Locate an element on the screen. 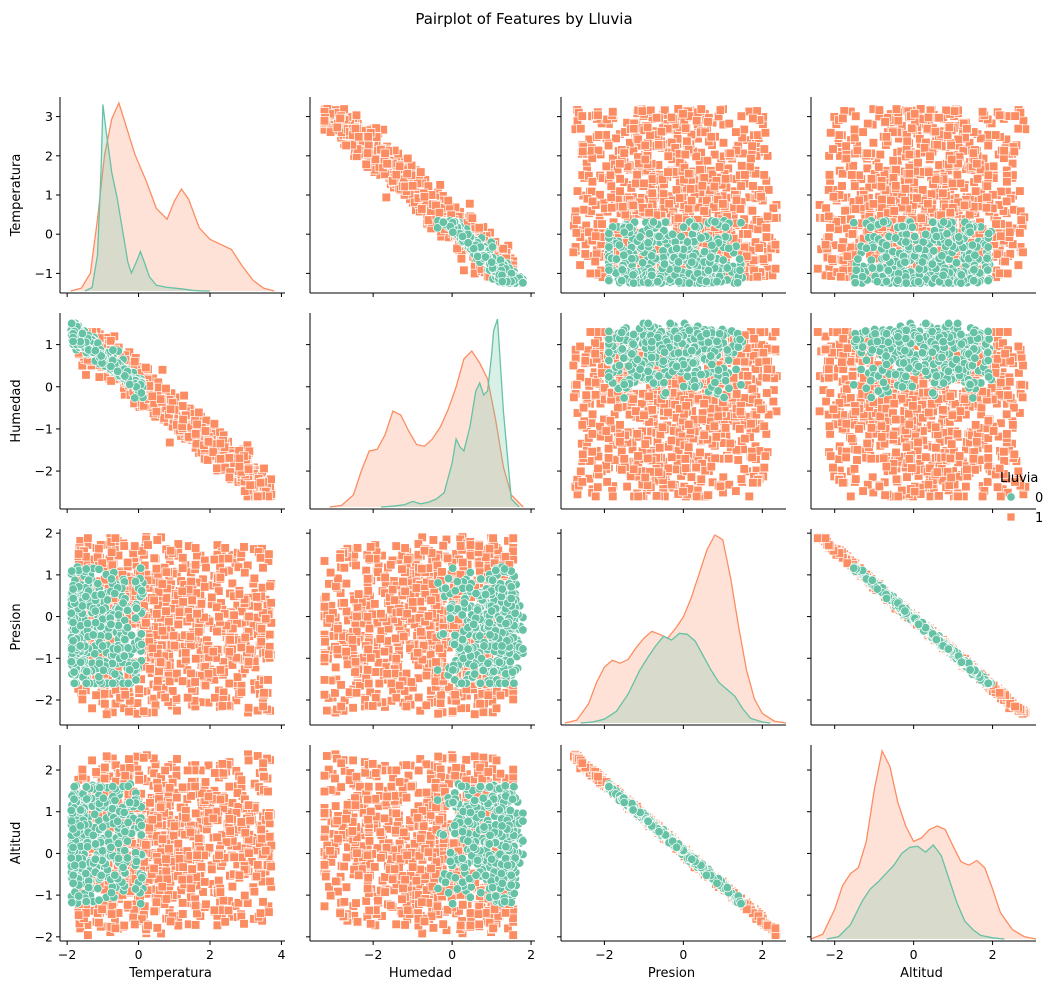 The width and height of the screenshot is (1056, 995). chart-title: Pairplot of Features by Lluvia is located at coordinates (523, 19).